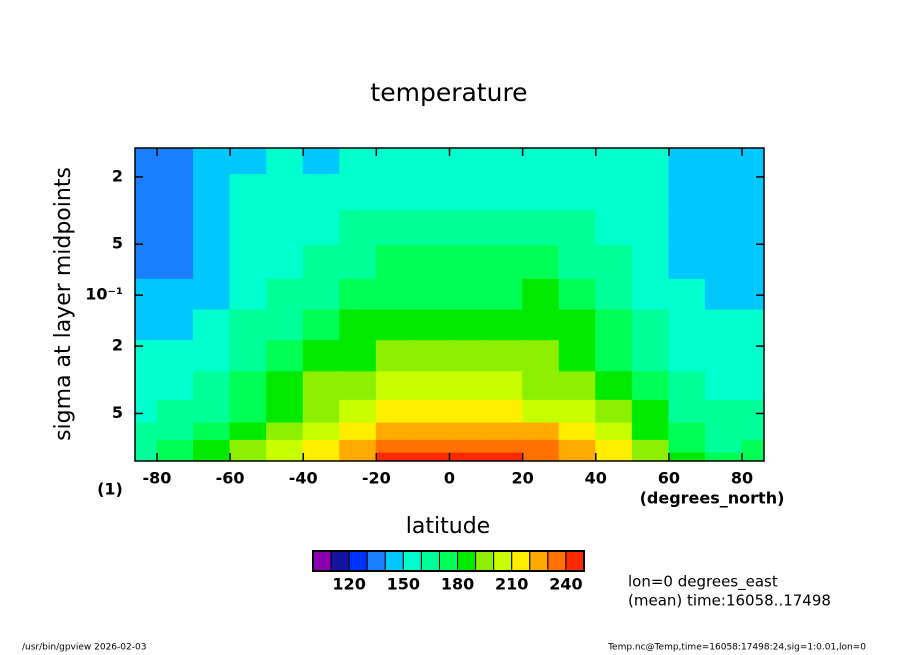  Describe the element at coordinates (523, 478) in the screenshot. I see `x-tick-label: 20` at that location.